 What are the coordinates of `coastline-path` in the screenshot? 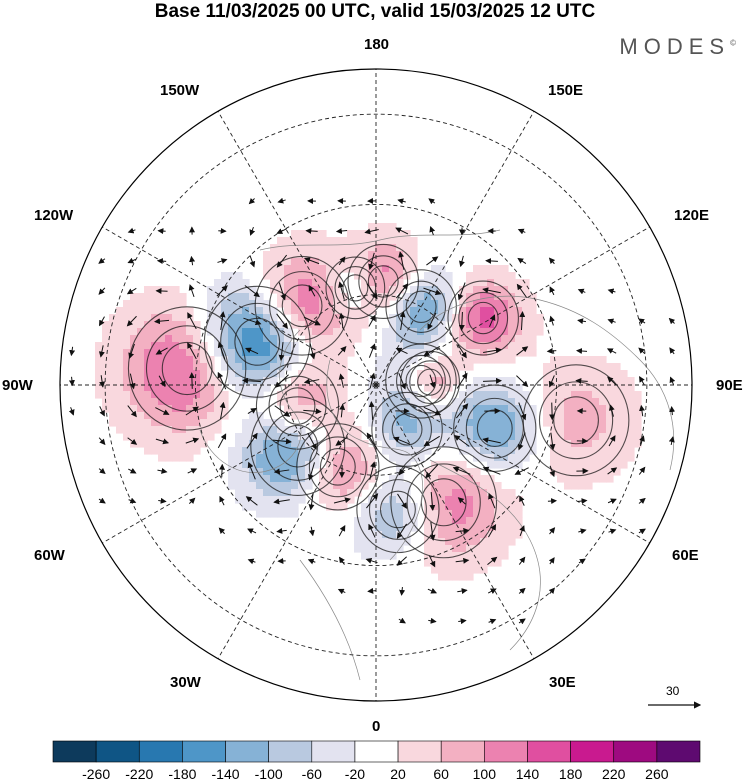 It's located at (330, 620).